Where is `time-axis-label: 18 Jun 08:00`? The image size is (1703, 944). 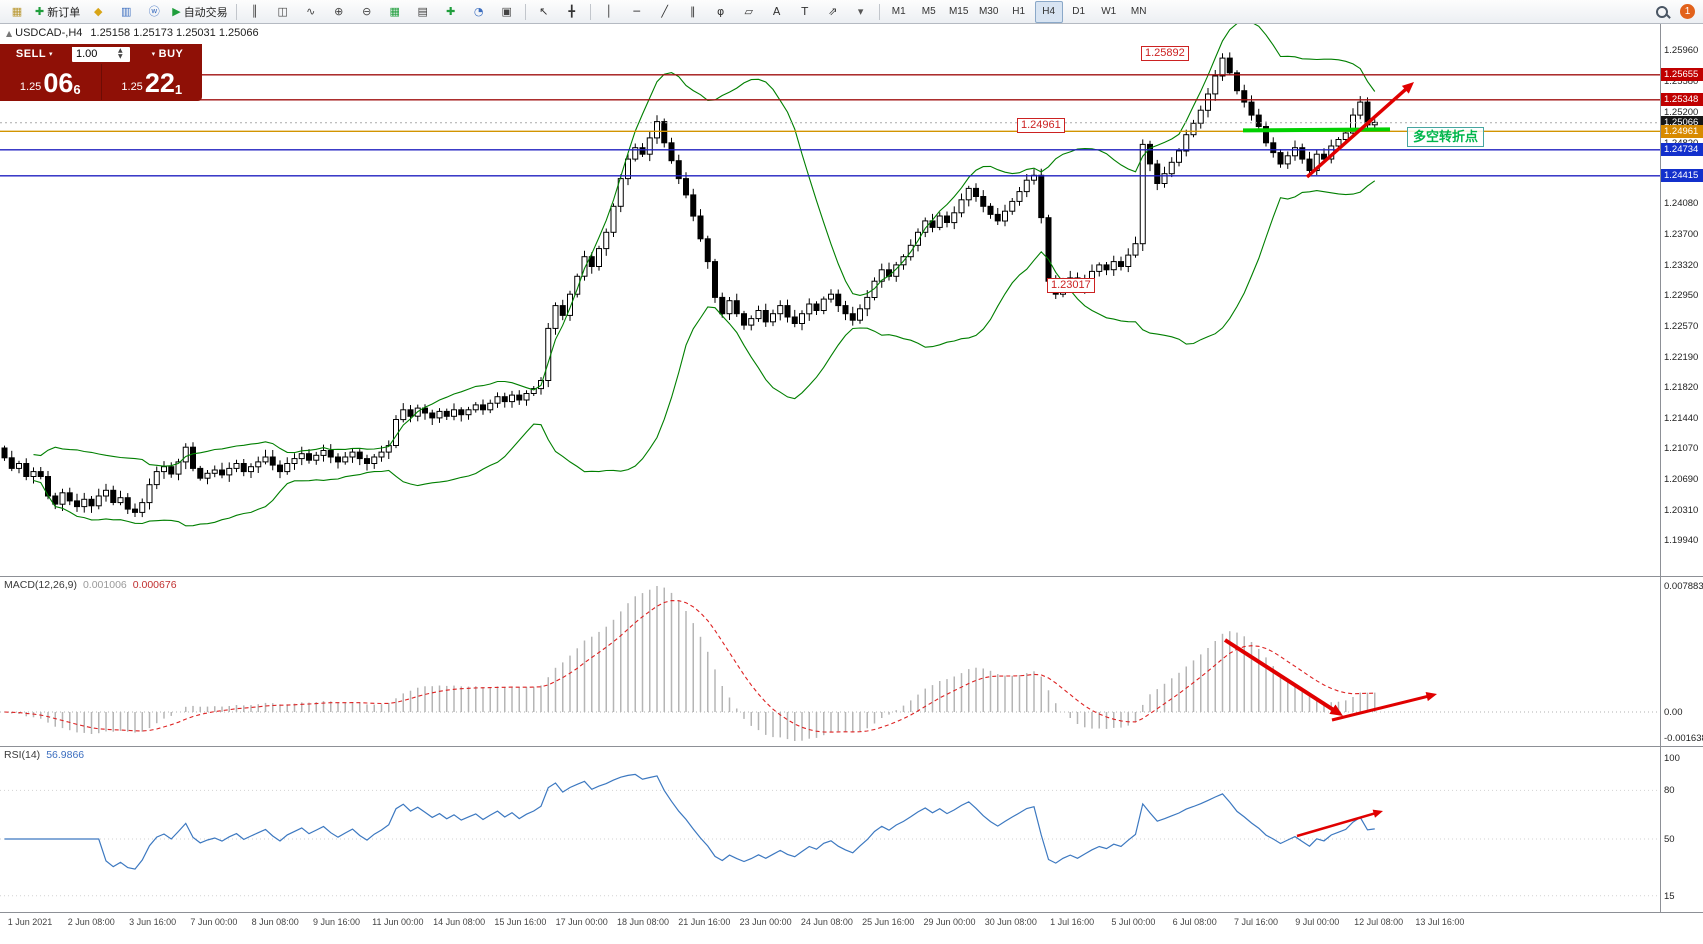
time-axis-label: 18 Jun 08:00 is located at coordinates (643, 922).